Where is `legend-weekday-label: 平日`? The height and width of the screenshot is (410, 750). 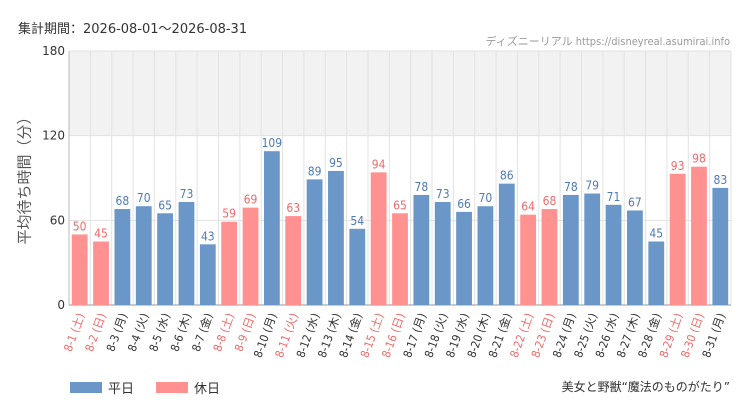
legend-weekday-label: 平日 is located at coordinates (121, 389).